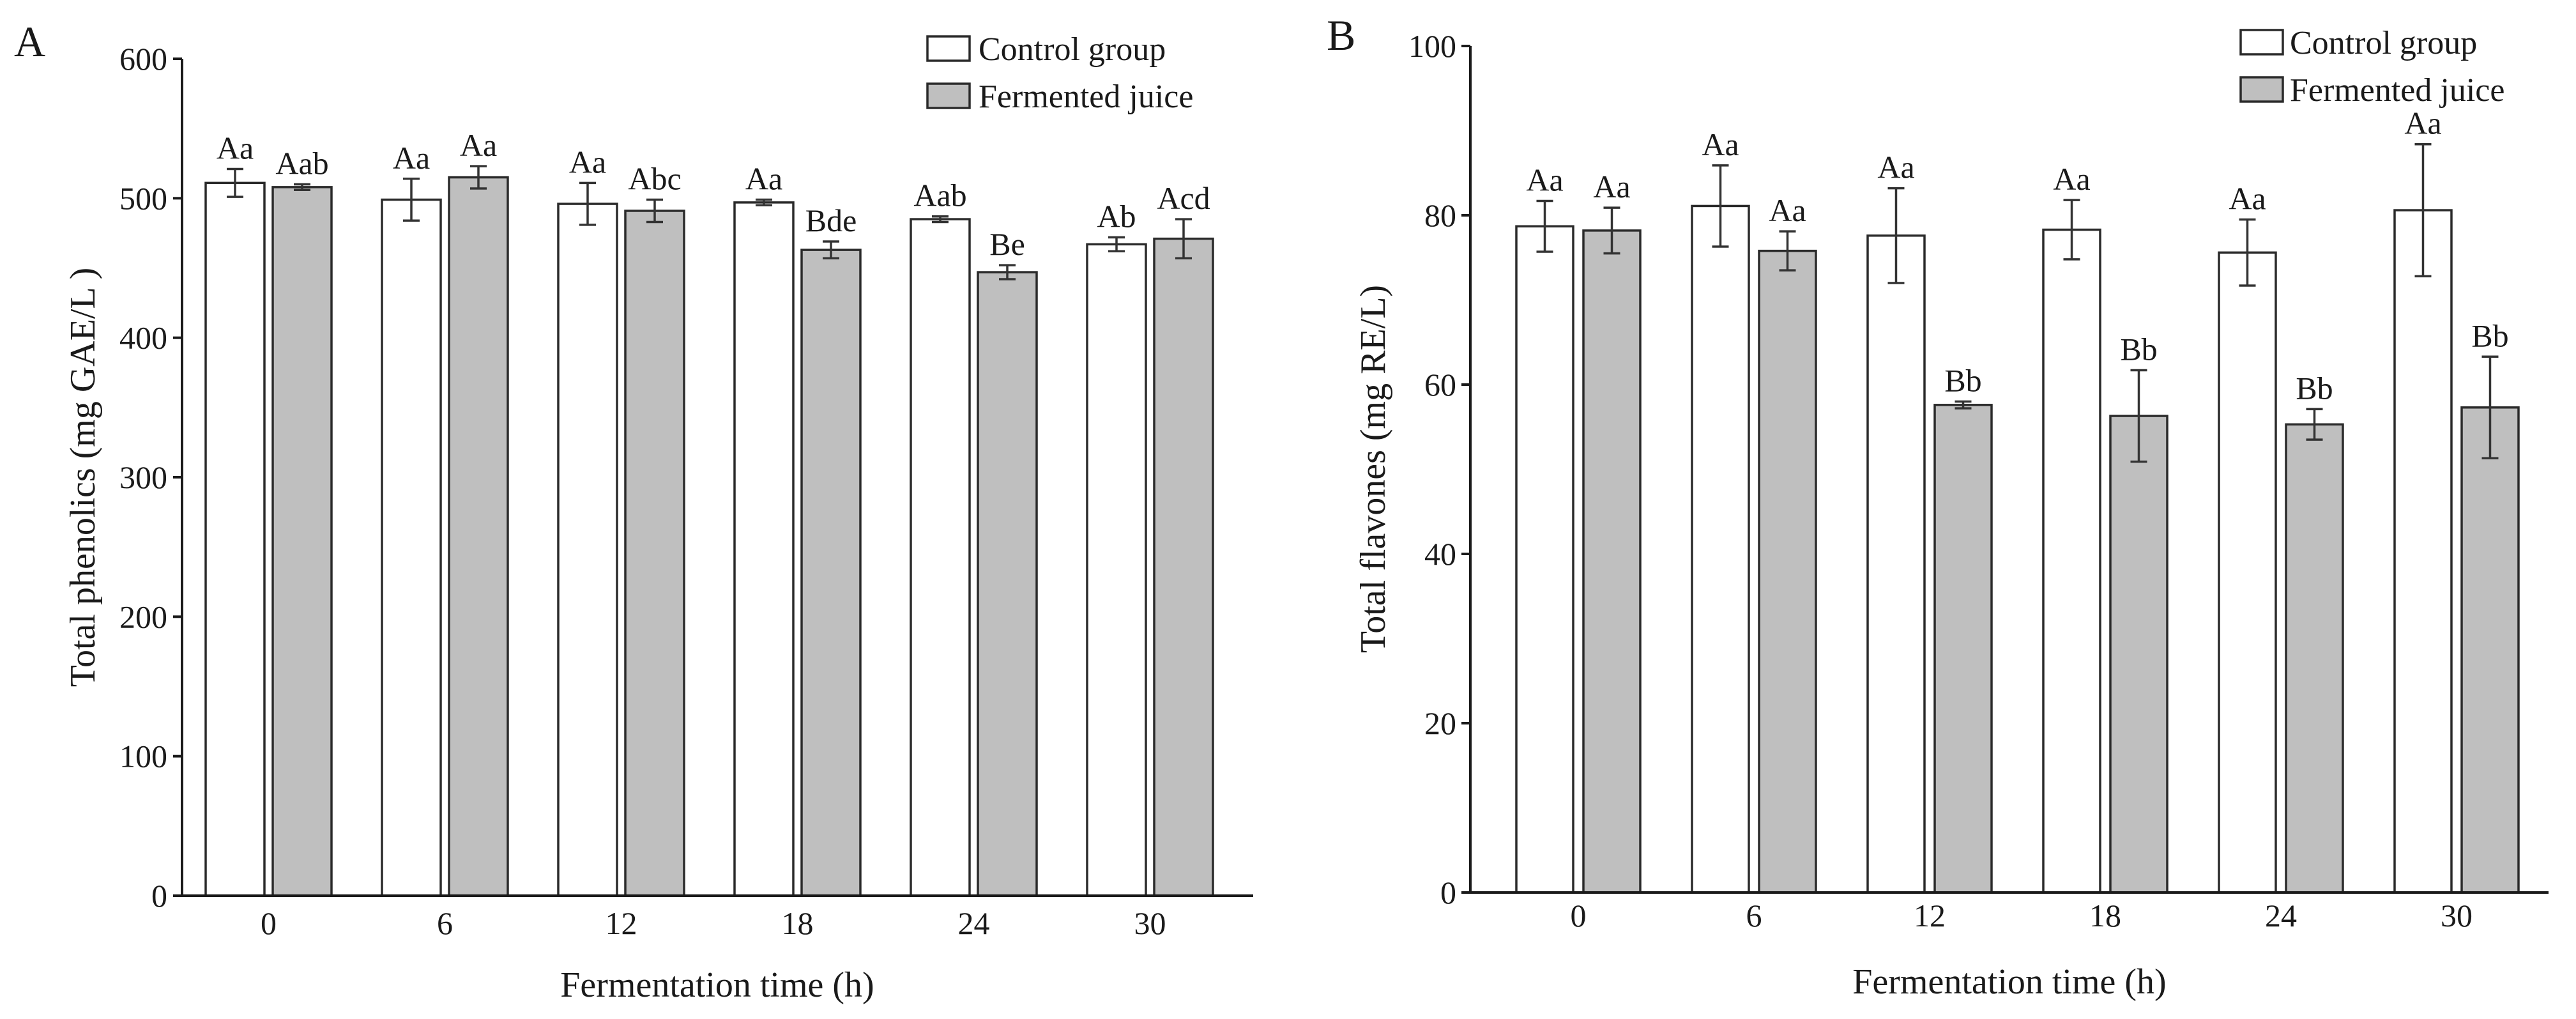 This screenshot has width=2576, height=1019. Describe the element at coordinates (621, 923) in the screenshot. I see `panel-a-x-tick-label: 12` at that location.